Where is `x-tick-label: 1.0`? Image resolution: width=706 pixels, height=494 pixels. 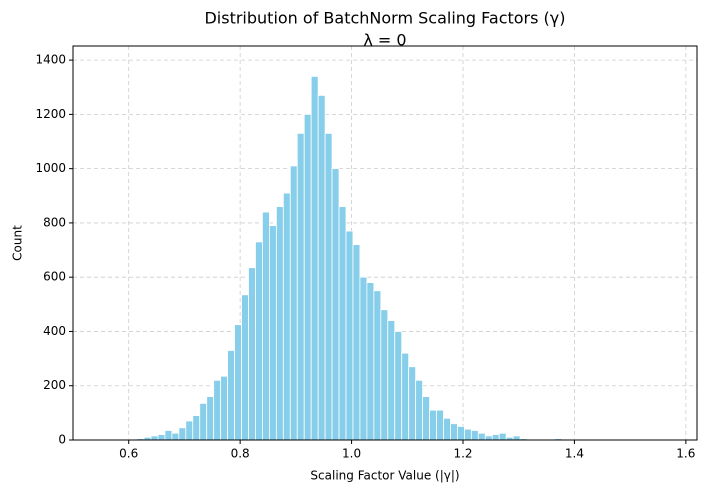
x-tick-label: 1.0 is located at coordinates (351, 454).